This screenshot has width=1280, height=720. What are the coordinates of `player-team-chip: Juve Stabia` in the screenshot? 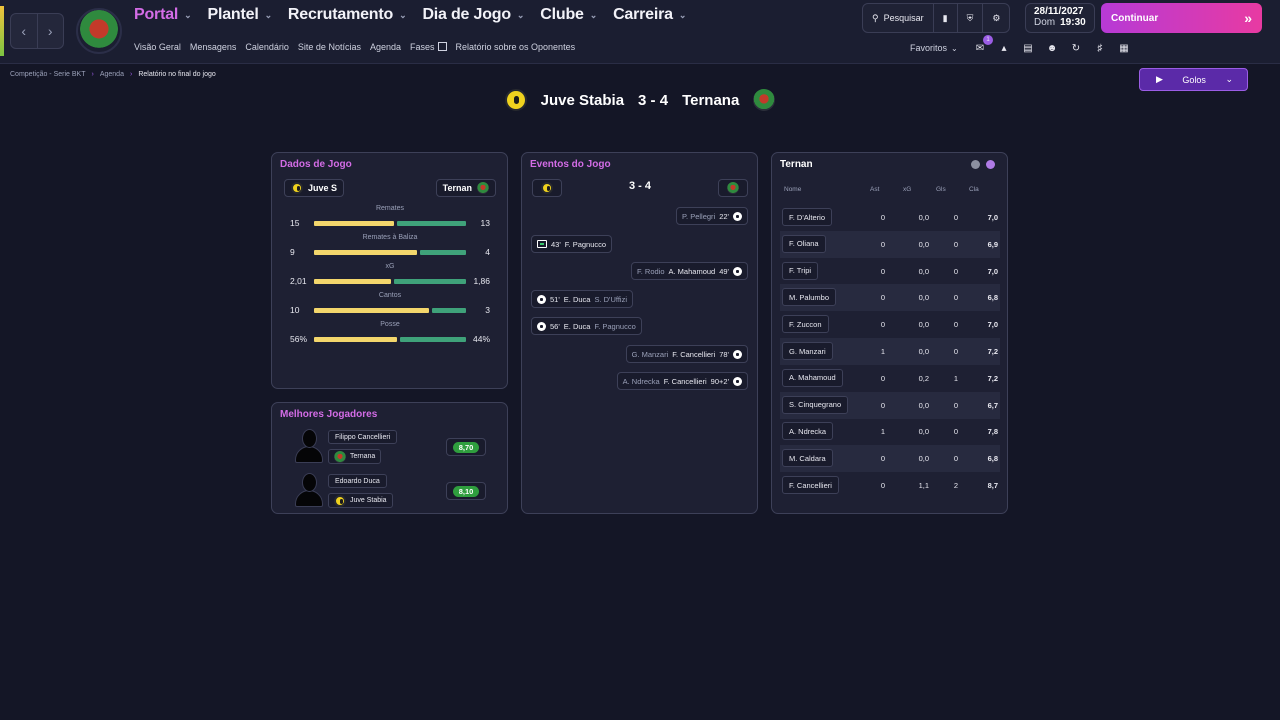 It's located at (360, 500).